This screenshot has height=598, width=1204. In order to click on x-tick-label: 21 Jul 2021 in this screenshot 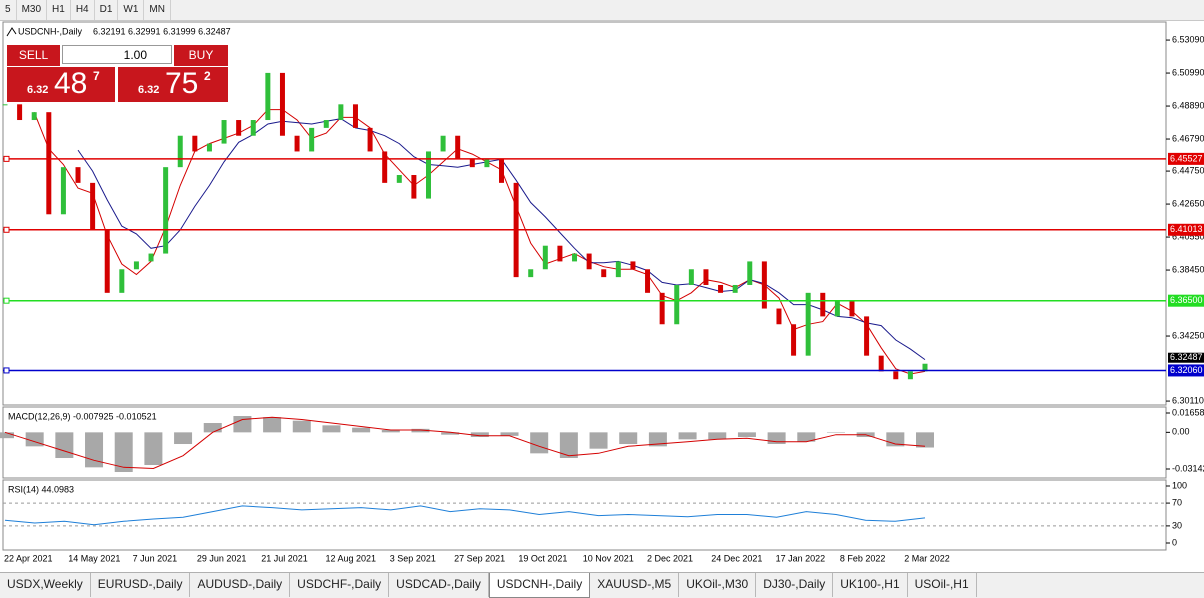, I will do `click(284, 558)`.